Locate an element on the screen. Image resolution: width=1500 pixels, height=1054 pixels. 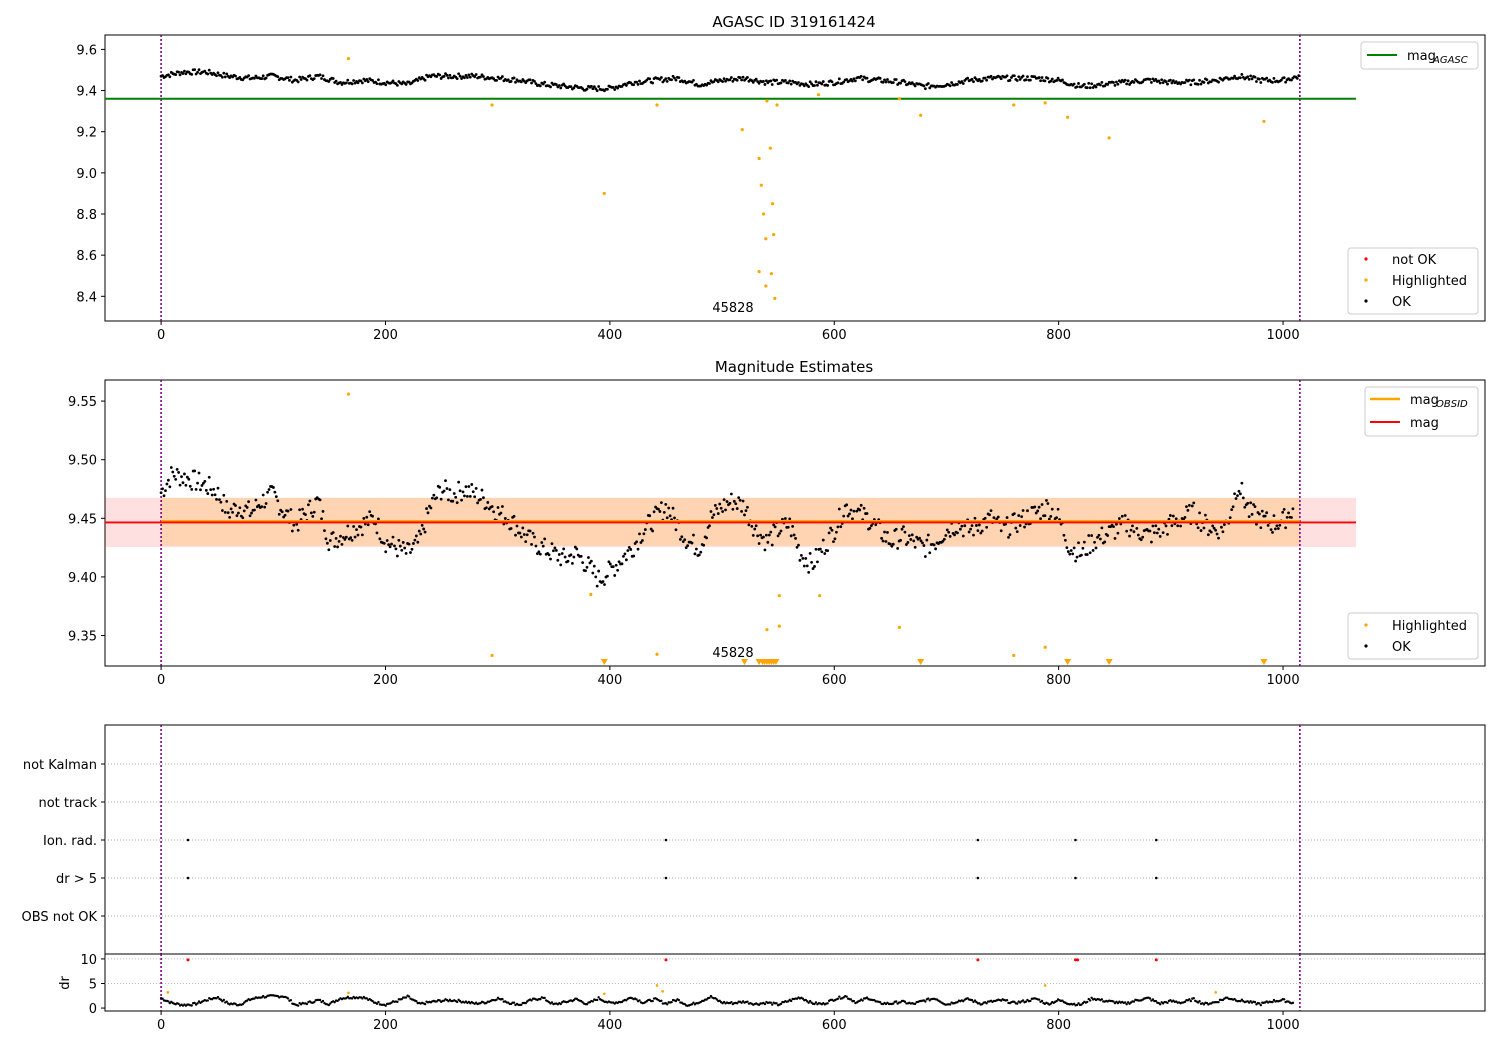
panel-magnitude-legend-bottom: Highlighted OK is located at coordinates (1413, 636).